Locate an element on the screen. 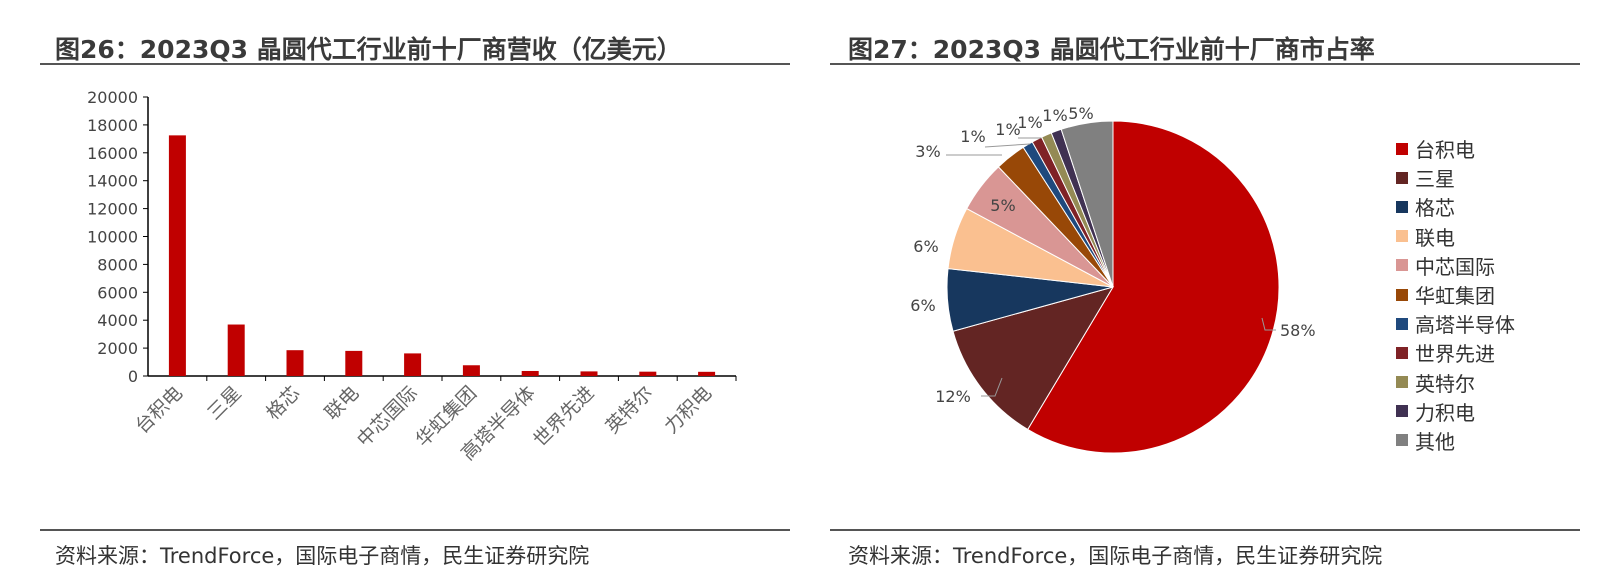 The height and width of the screenshot is (586, 1611). y-tick-label: 6000 is located at coordinates (117, 292).